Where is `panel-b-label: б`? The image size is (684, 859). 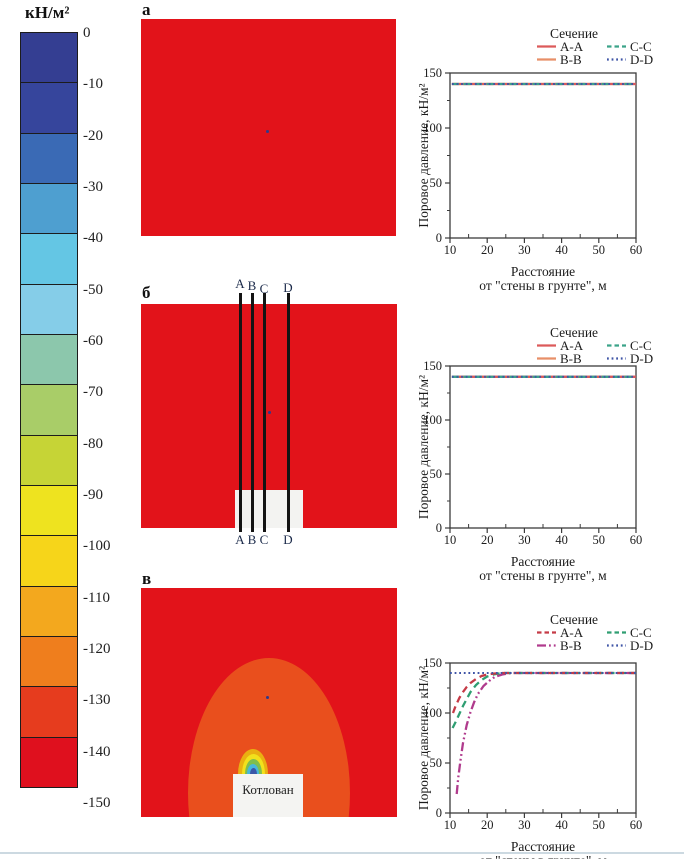 panel-b-label: б is located at coordinates (146, 292).